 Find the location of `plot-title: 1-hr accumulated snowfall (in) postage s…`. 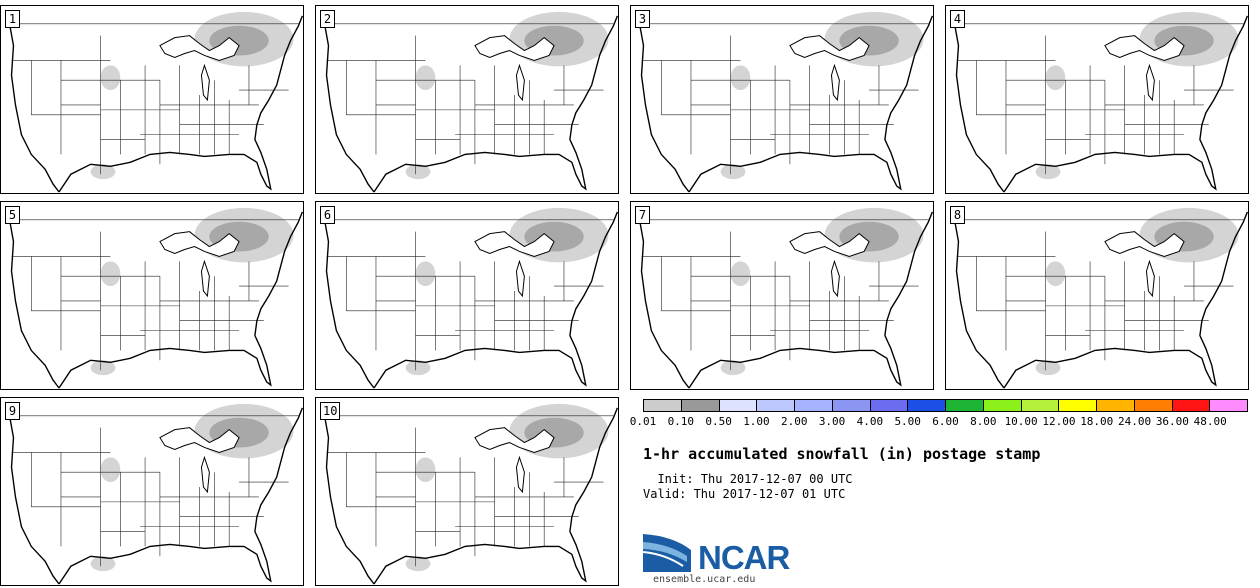

plot-title: 1-hr accumulated snowfall (in) postage s… is located at coordinates (842, 454).